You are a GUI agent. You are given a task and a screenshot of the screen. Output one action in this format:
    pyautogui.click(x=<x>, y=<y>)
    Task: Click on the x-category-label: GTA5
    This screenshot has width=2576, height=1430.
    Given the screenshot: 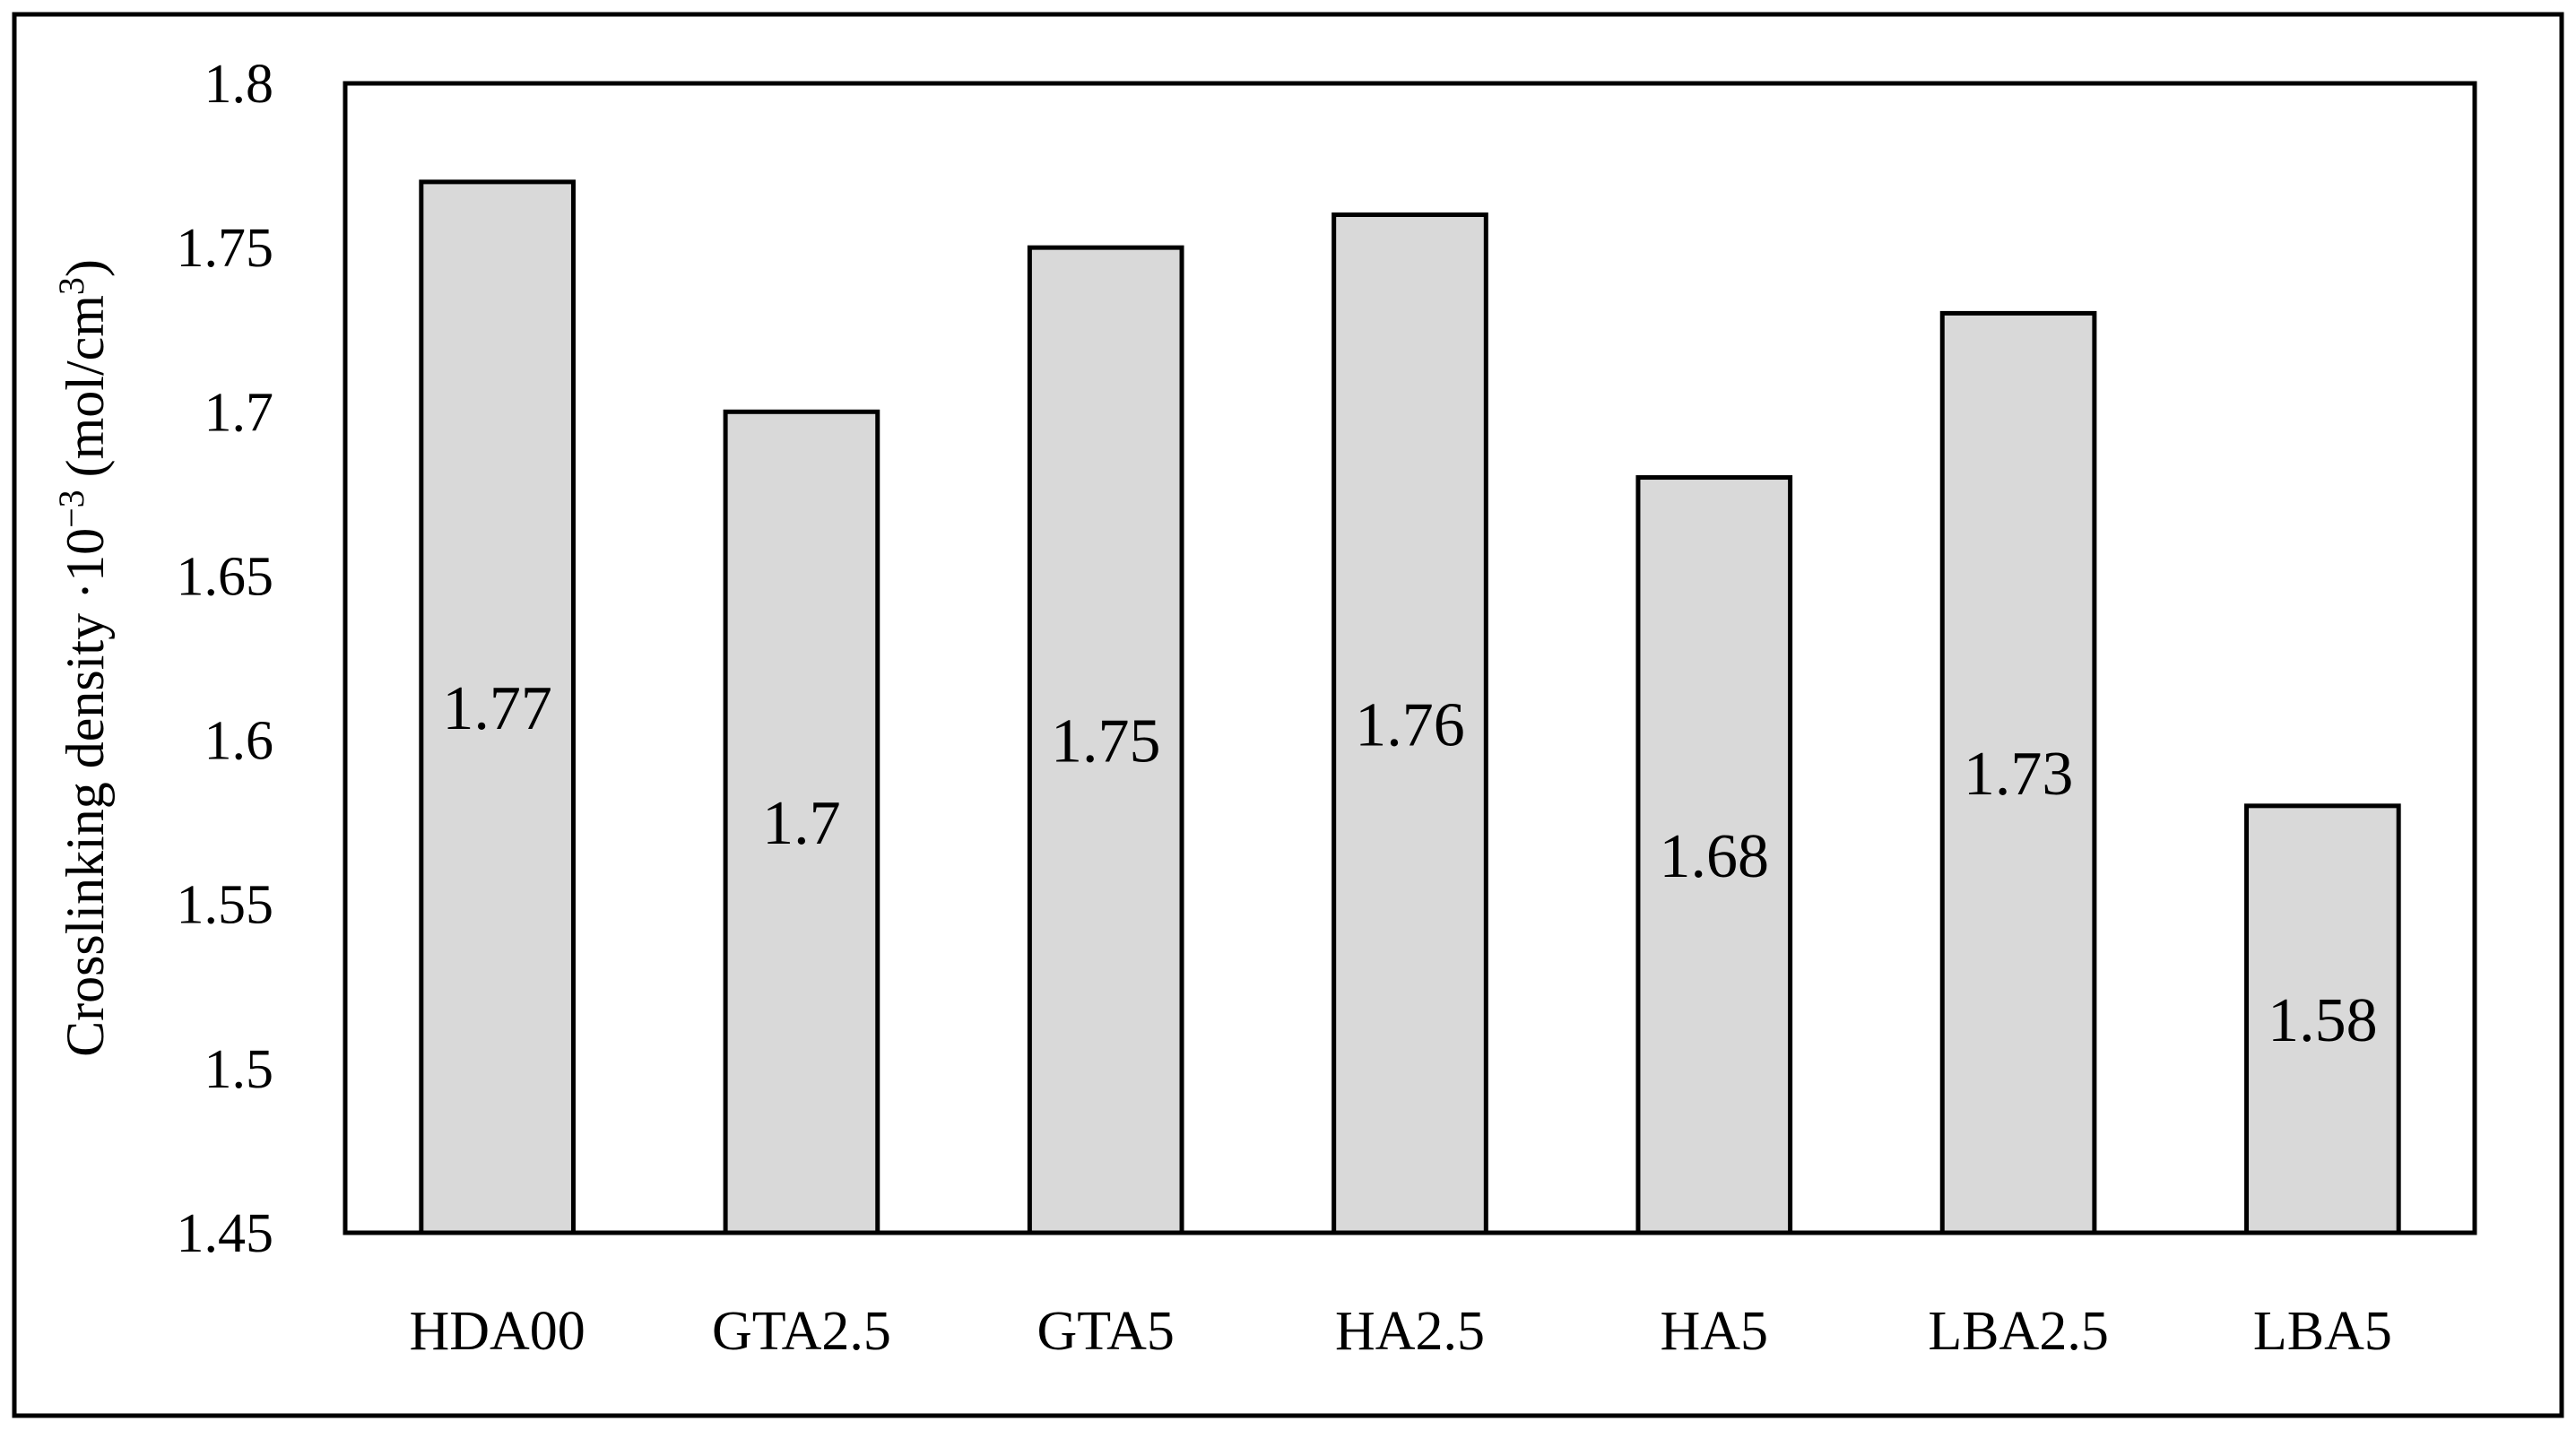 What is the action you would take?
    pyautogui.click(x=1105, y=1331)
    